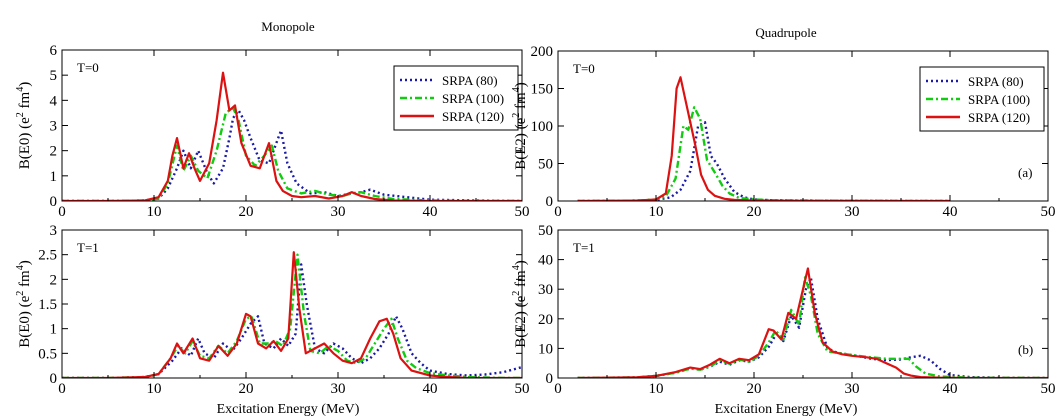 The height and width of the screenshot is (418, 1062). What do you see at coordinates (786, 409) in the screenshot?
I see `x-axis-label-right: Excitation Energy (MeV)` at bounding box center [786, 409].